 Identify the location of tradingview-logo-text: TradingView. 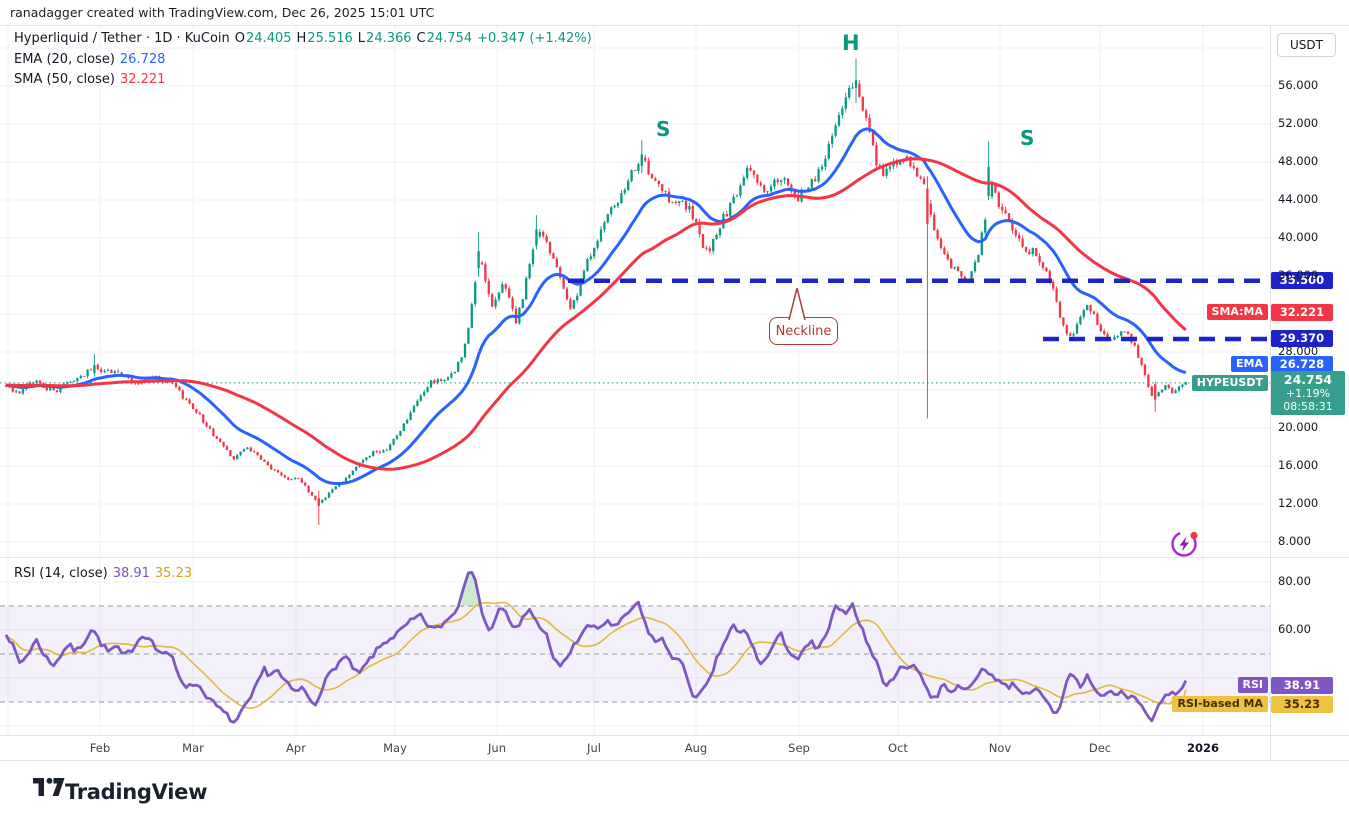
(136, 792).